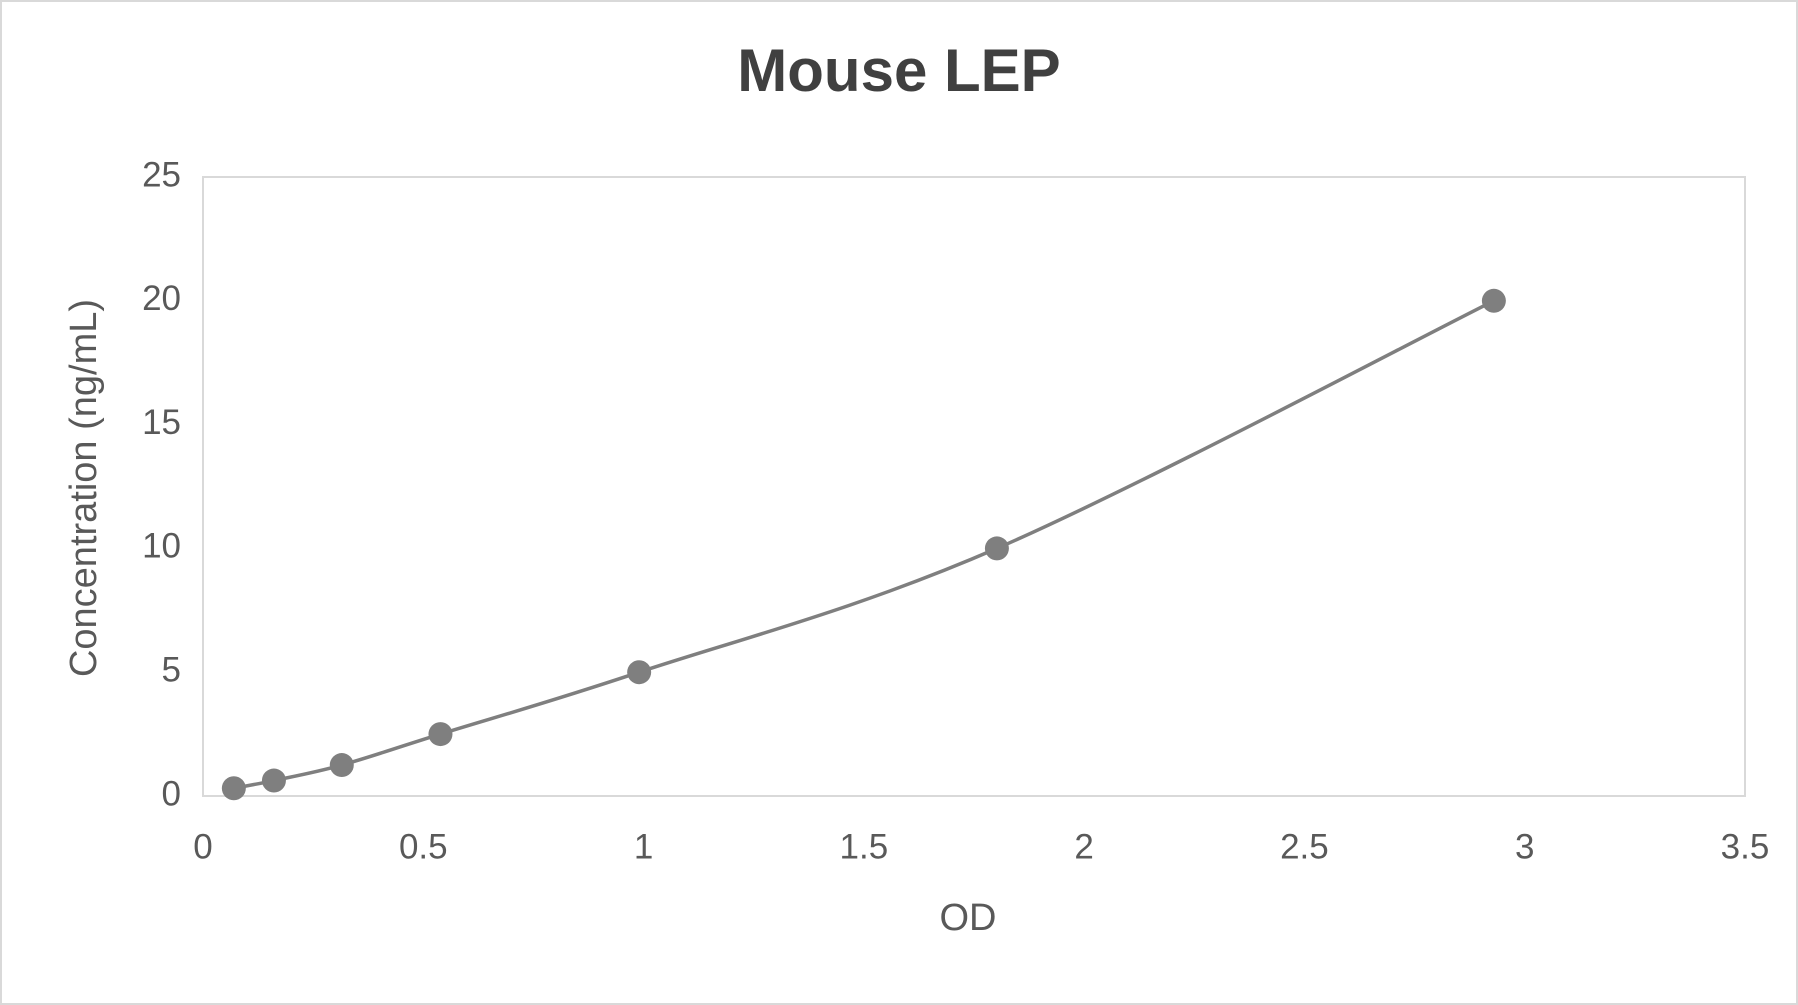 The image size is (1798, 1005). What do you see at coordinates (202, 846) in the screenshot?
I see `x-tick-label: 0` at bounding box center [202, 846].